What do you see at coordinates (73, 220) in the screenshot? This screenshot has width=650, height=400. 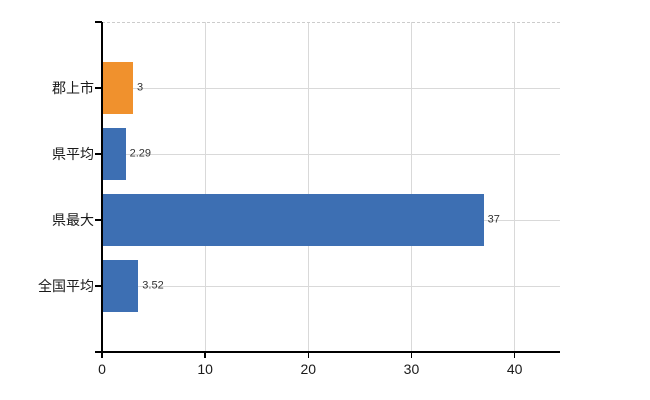 I see `category-label: 県最大` at bounding box center [73, 220].